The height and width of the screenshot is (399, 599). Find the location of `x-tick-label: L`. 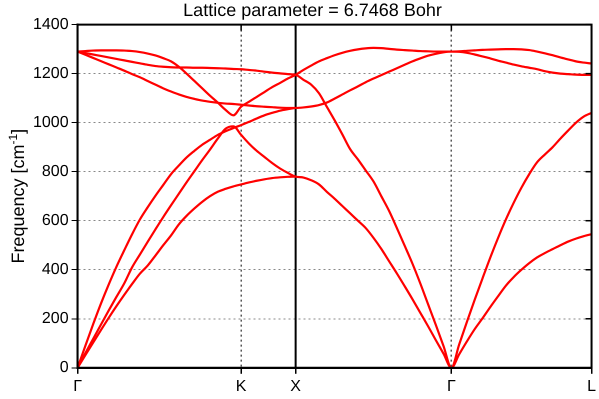

x-tick-label: L is located at coordinates (591, 386).